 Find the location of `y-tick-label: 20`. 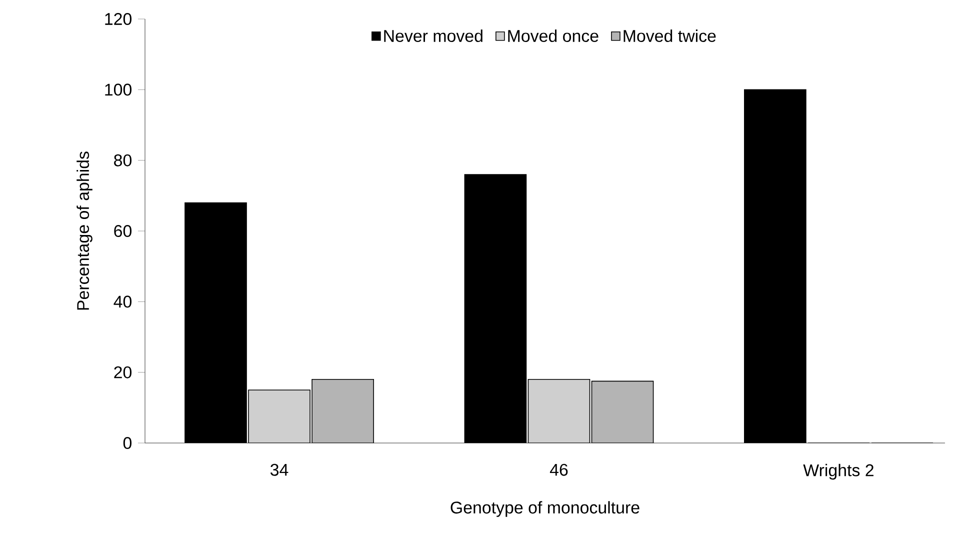

y-tick-label: 20 is located at coordinates (123, 372).